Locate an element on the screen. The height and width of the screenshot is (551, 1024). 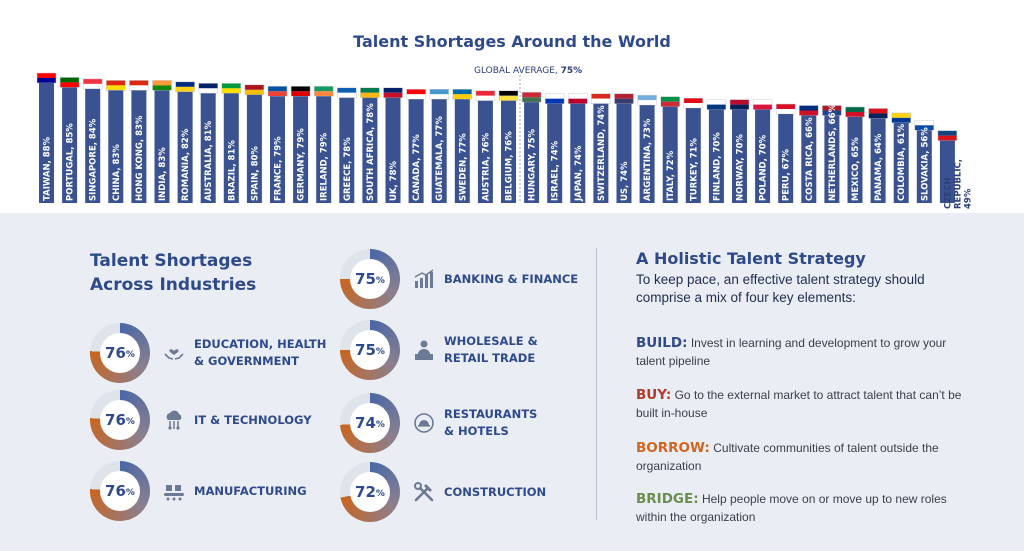
flag-india is located at coordinates (162, 85).